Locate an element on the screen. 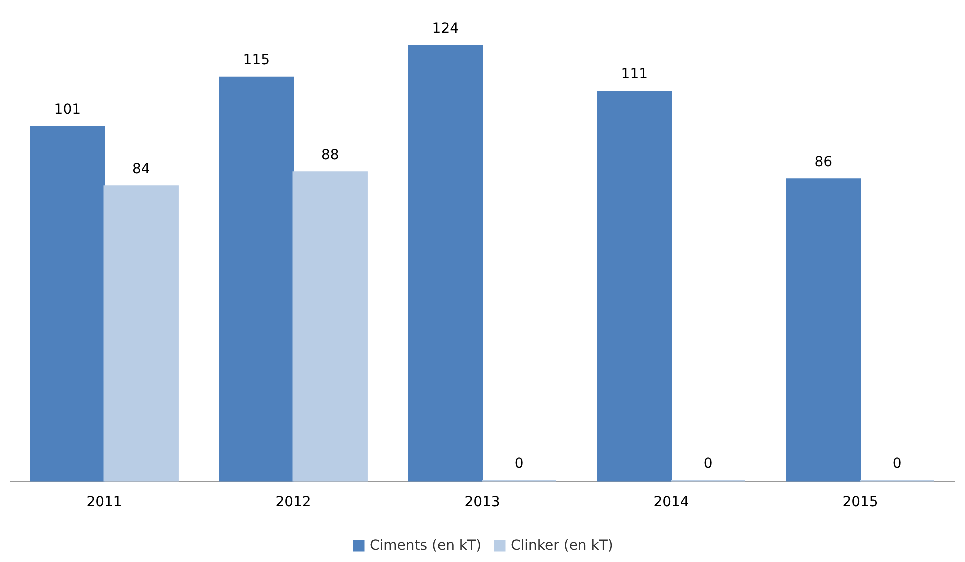 This screenshot has height=562, width=965. x-tick-label: 2013 is located at coordinates (482, 502).